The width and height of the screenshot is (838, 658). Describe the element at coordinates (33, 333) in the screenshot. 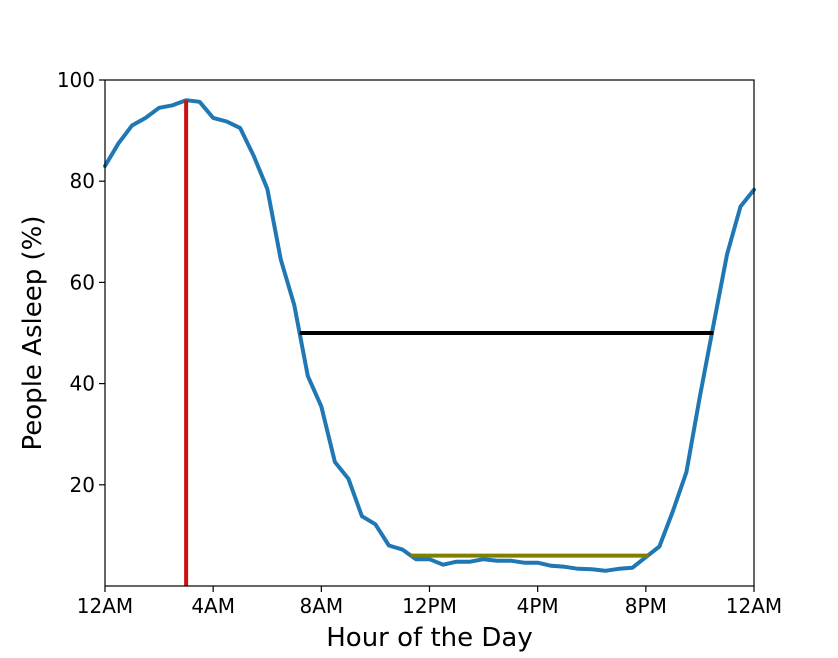

I see `y-axis-label: People Asleep (%)` at that location.